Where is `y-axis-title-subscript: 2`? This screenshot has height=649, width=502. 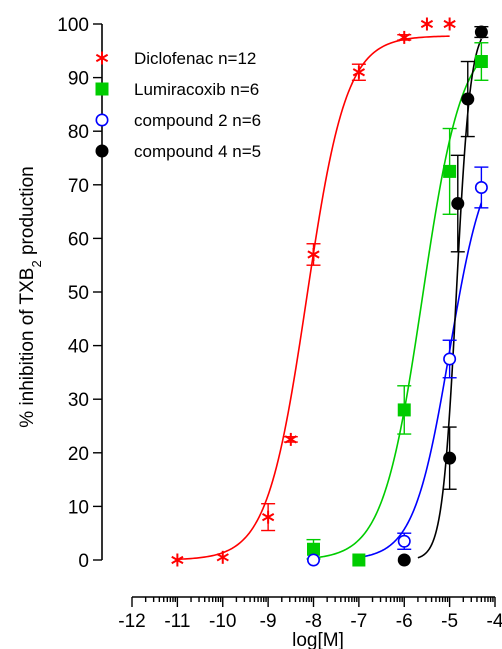
y-axis-title-subscript: 2 is located at coordinates (36, 263).